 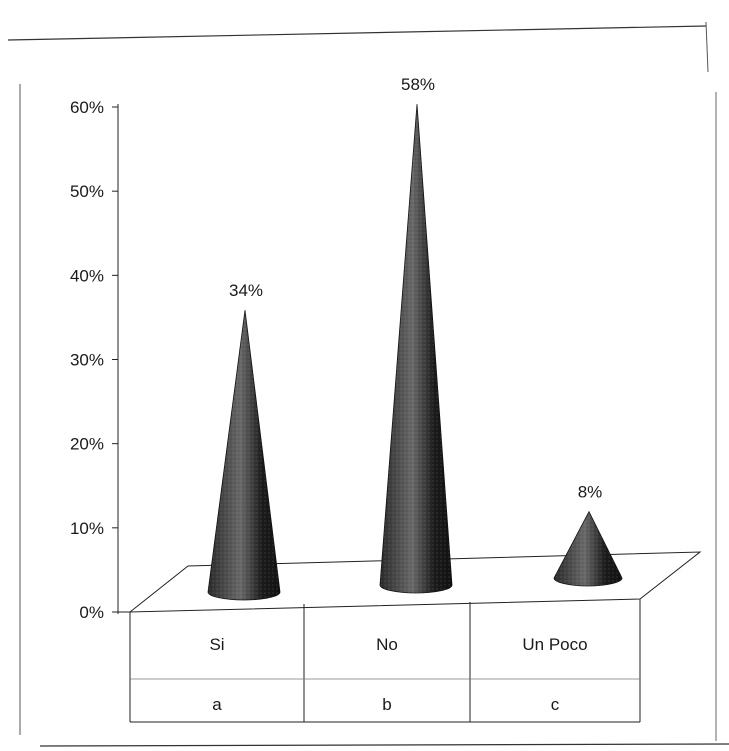 I want to click on sub-category-label: a, so click(x=217, y=704).